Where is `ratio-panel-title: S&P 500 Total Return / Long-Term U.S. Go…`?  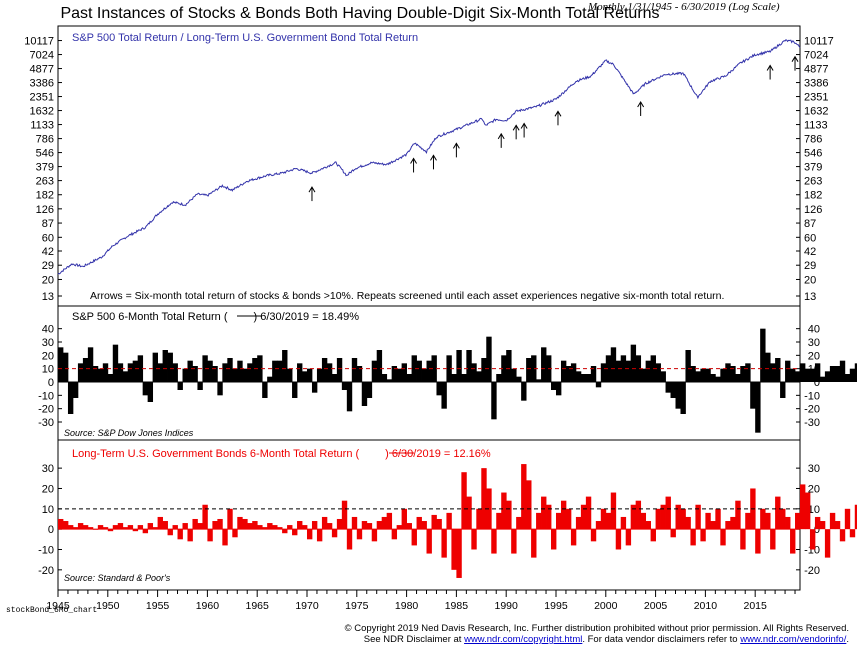
ratio-panel-title: S&P 500 Total Return / Long-Term U.S. Go… is located at coordinates (245, 38).